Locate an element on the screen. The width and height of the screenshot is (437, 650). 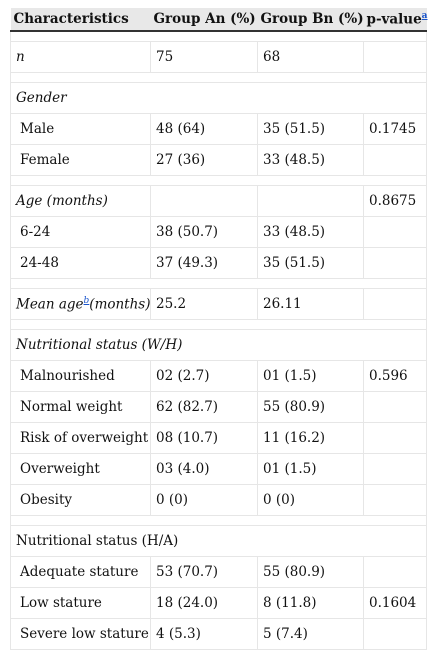
table-row: Obesity 0 (0) 0 (0) is located at coordinates (218, 500).